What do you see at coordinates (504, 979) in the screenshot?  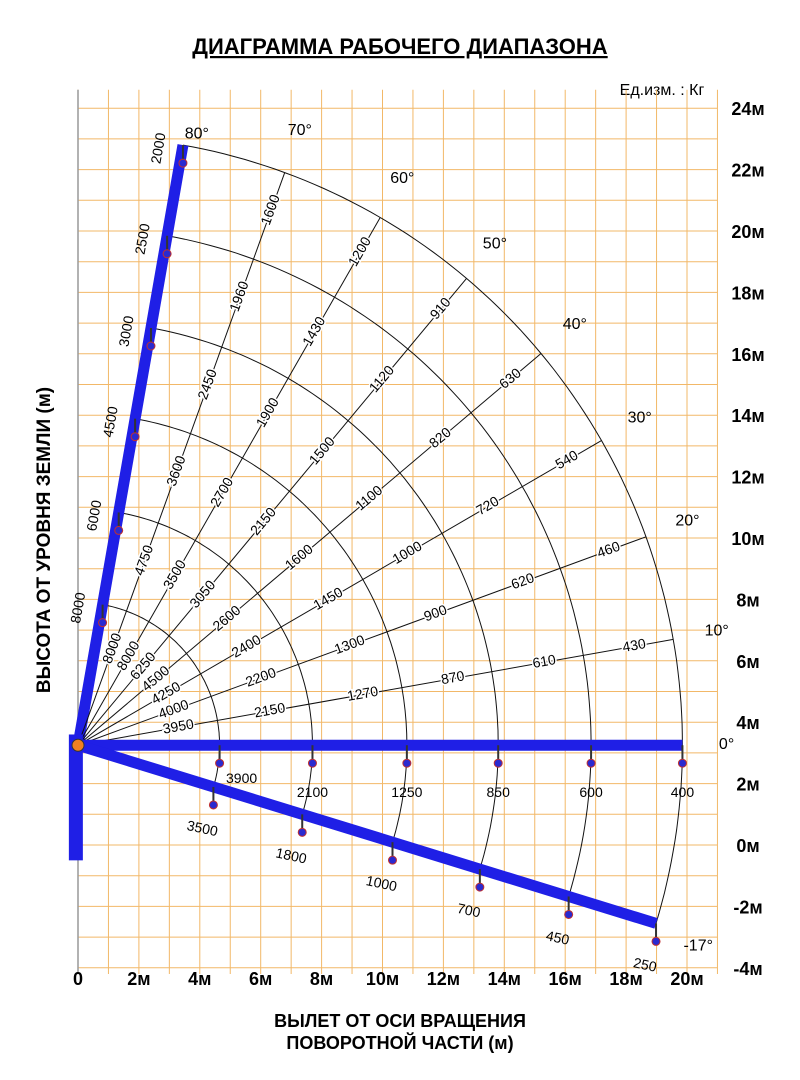 I see `x-tick-label: 14м` at bounding box center [504, 979].